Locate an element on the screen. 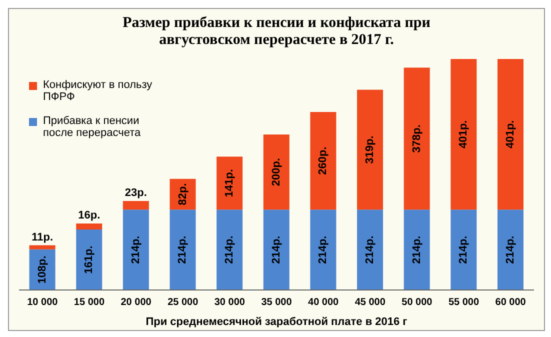 The height and width of the screenshot is (337, 551). x-tick-label: 35 000 is located at coordinates (276, 302).